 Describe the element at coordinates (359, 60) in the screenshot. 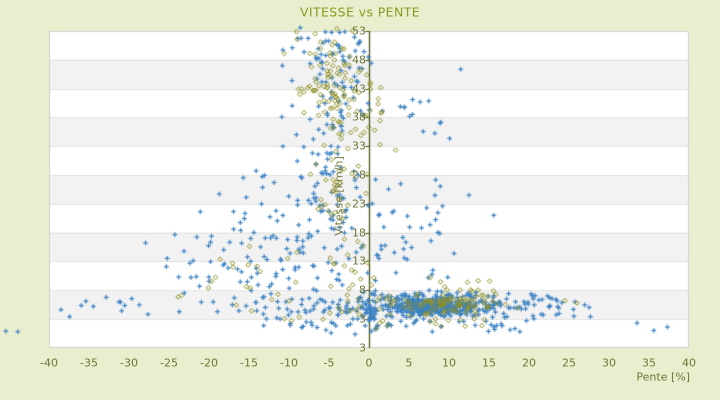

I see `y-tick-label: 48` at that location.